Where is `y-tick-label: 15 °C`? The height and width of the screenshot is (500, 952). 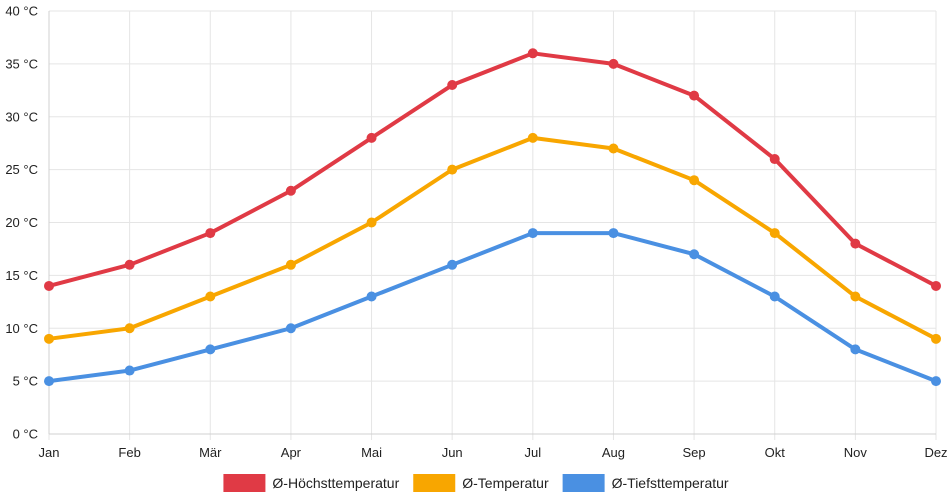
y-tick-label: 15 °C is located at coordinates (21, 275).